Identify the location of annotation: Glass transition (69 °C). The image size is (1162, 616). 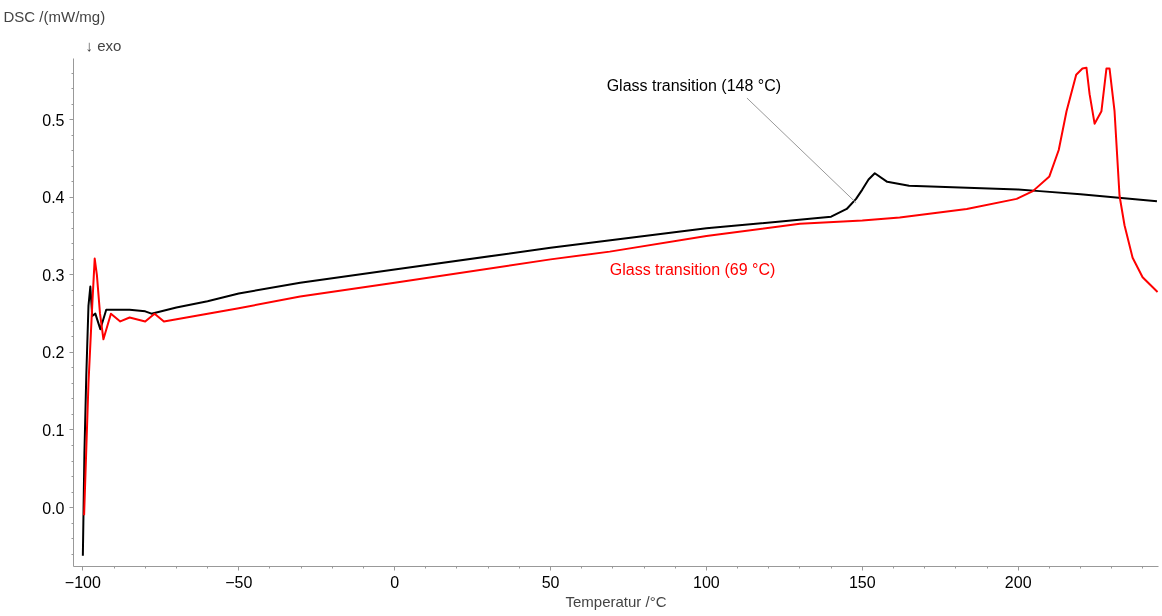
(692, 269).